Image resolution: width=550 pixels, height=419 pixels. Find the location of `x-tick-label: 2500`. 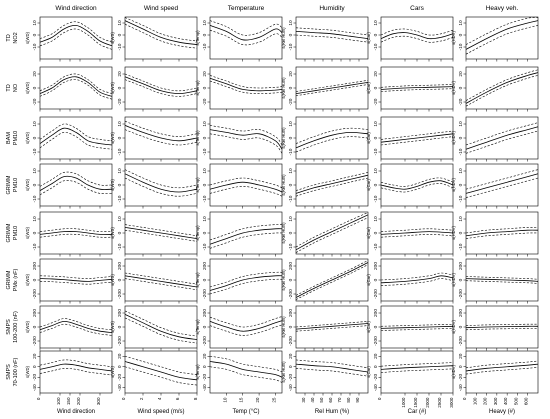

x-tick-label: 2500 is located at coordinates (439, 402).